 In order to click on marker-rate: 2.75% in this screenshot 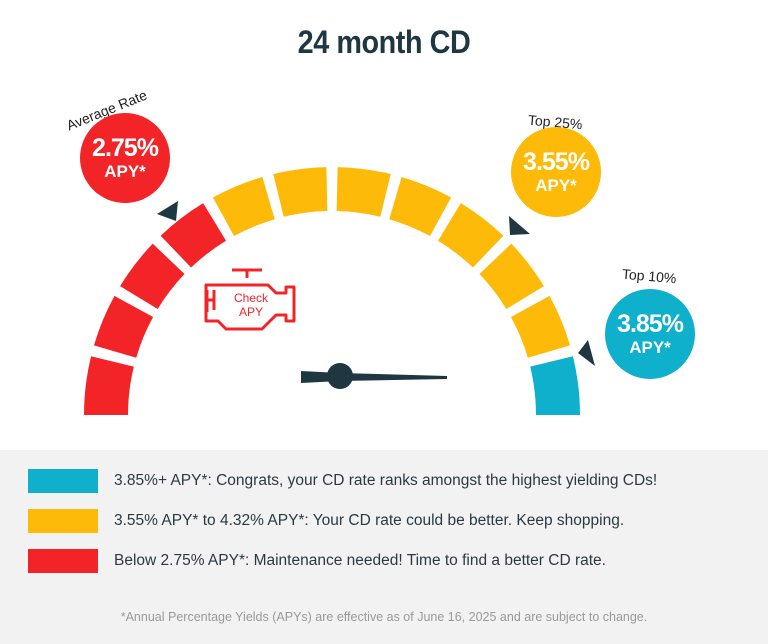, I will do `click(125, 148)`.